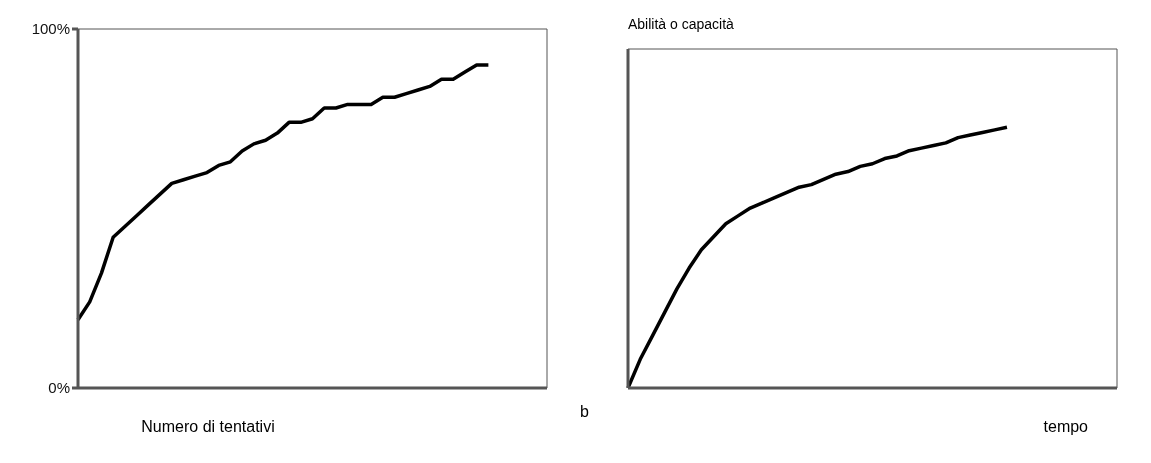 This screenshot has height=463, width=1151. What do you see at coordinates (208, 427) in the screenshot?
I see `x-axis-title: Numero di tentativi` at bounding box center [208, 427].